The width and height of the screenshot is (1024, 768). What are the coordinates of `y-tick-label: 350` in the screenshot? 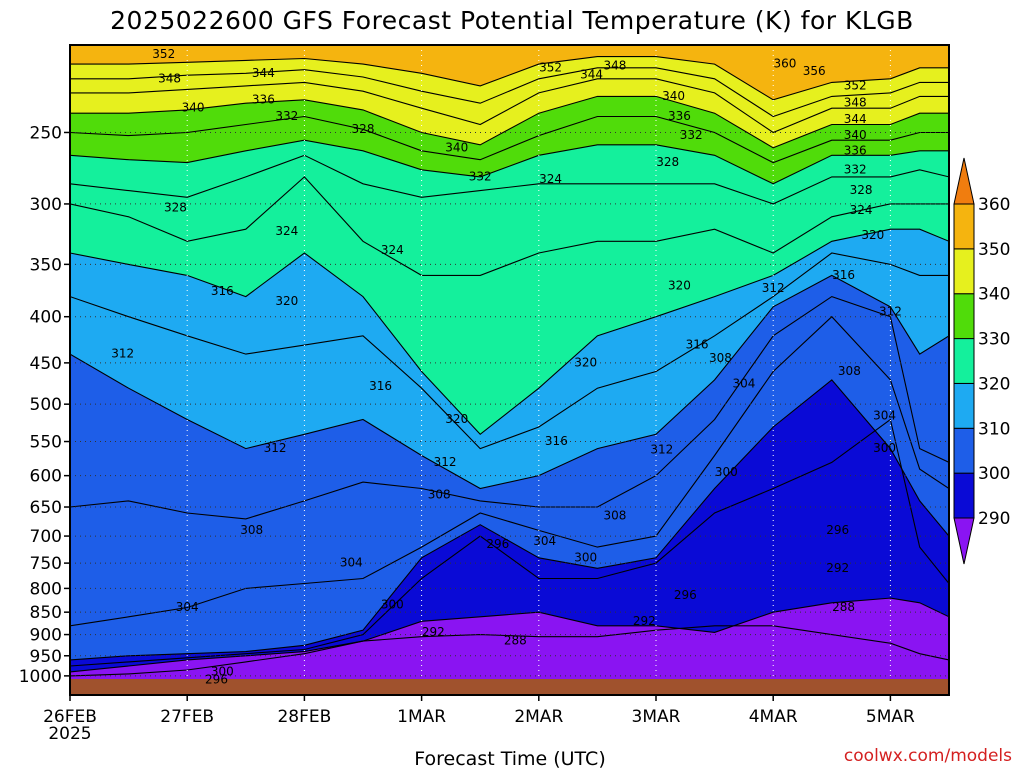 It's located at (46, 265).